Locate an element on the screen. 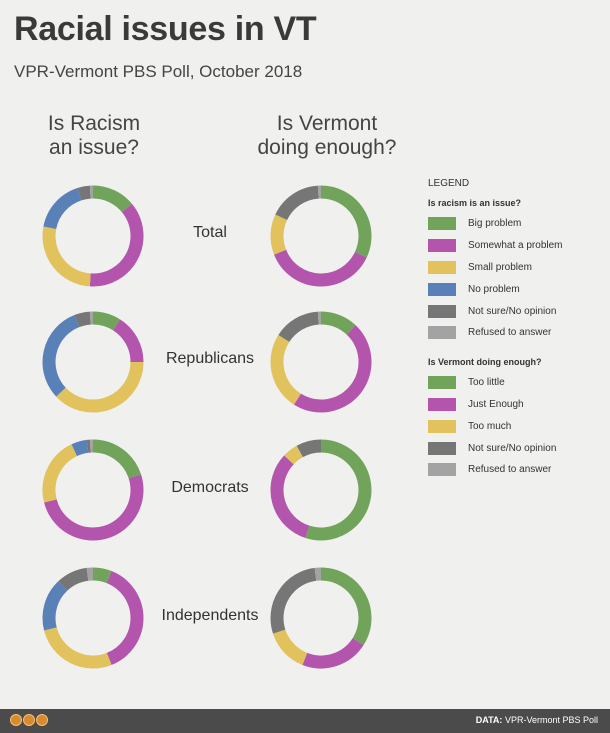  legend-enough-item: Refused to answer is located at coordinates (518, 470).